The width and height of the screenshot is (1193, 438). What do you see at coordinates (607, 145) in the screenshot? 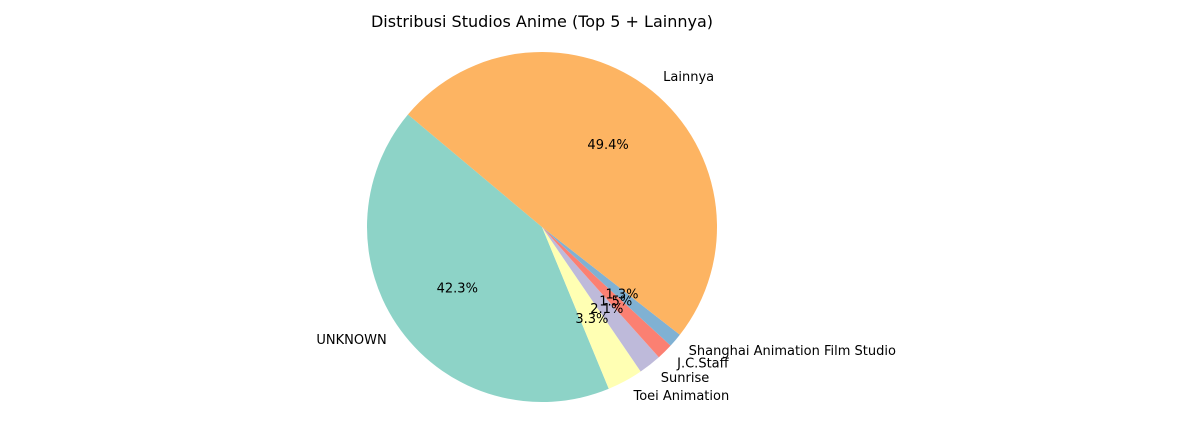
I see `slice-percent-lainnya: 49.4%` at bounding box center [607, 145].